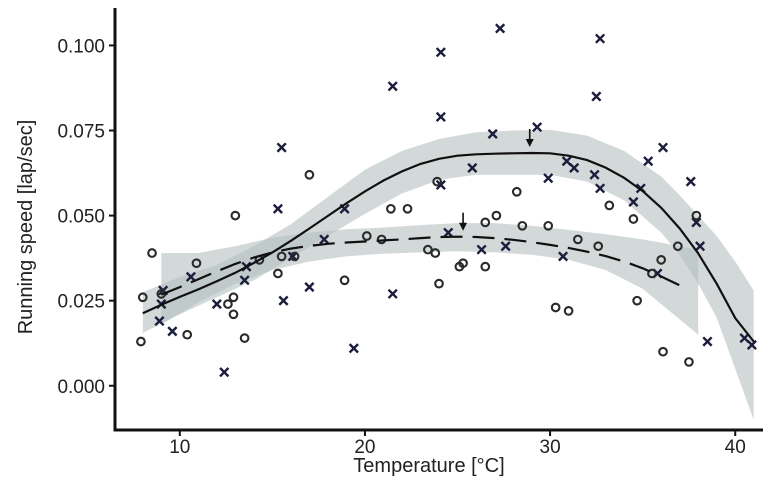 Image resolution: width=773 pixels, height=480 pixels. What do you see at coordinates (496, 179) in the screenshot?
I see `peak-arrows` at bounding box center [496, 179].